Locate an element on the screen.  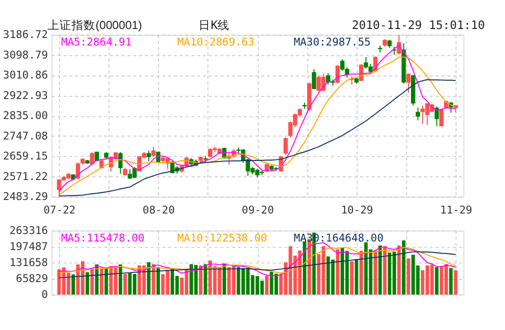
x-tick-label: 08-20 is located at coordinates (158, 210).